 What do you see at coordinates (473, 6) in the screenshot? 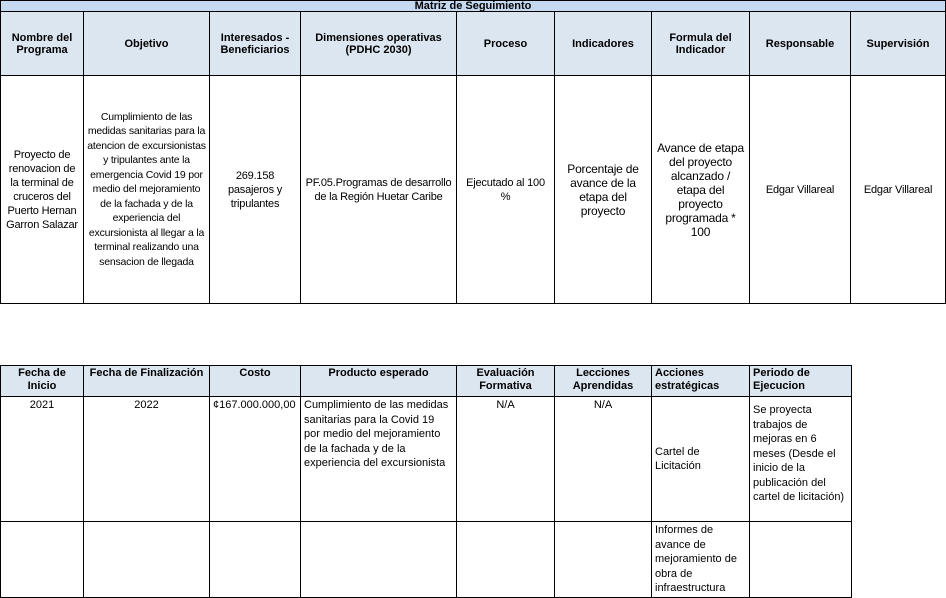
I see `matrix-title: Matriz de Seguimiento` at bounding box center [473, 6].